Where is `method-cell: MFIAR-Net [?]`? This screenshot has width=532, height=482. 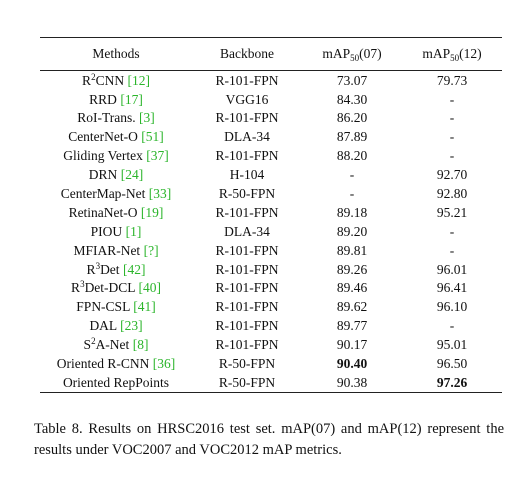 method-cell: MFIAR-Net [?] is located at coordinates (116, 250).